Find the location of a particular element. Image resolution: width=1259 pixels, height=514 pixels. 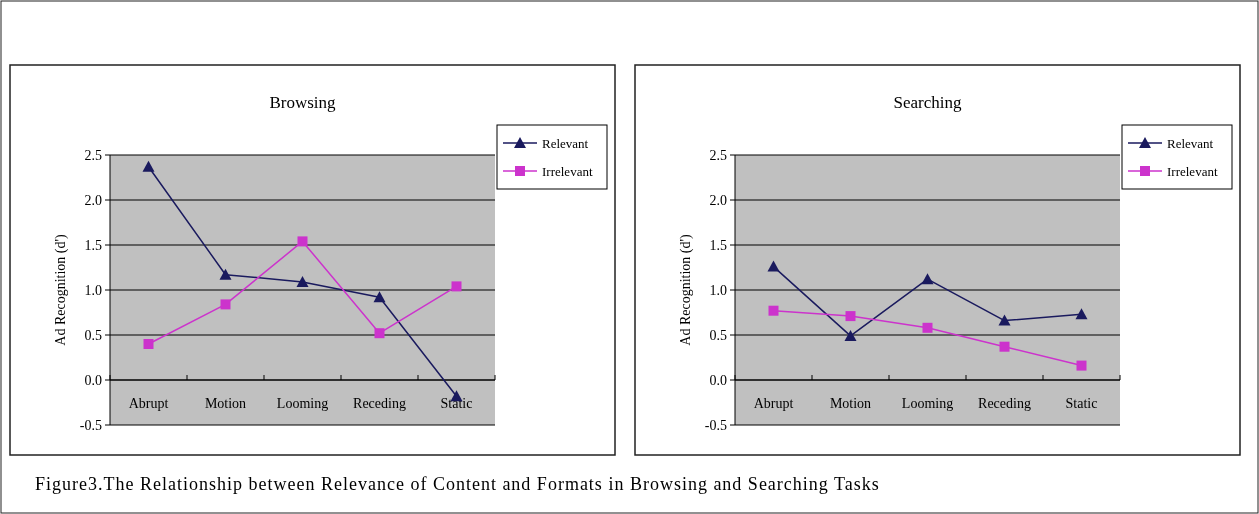

chart-title: Searching is located at coordinates (927, 102).